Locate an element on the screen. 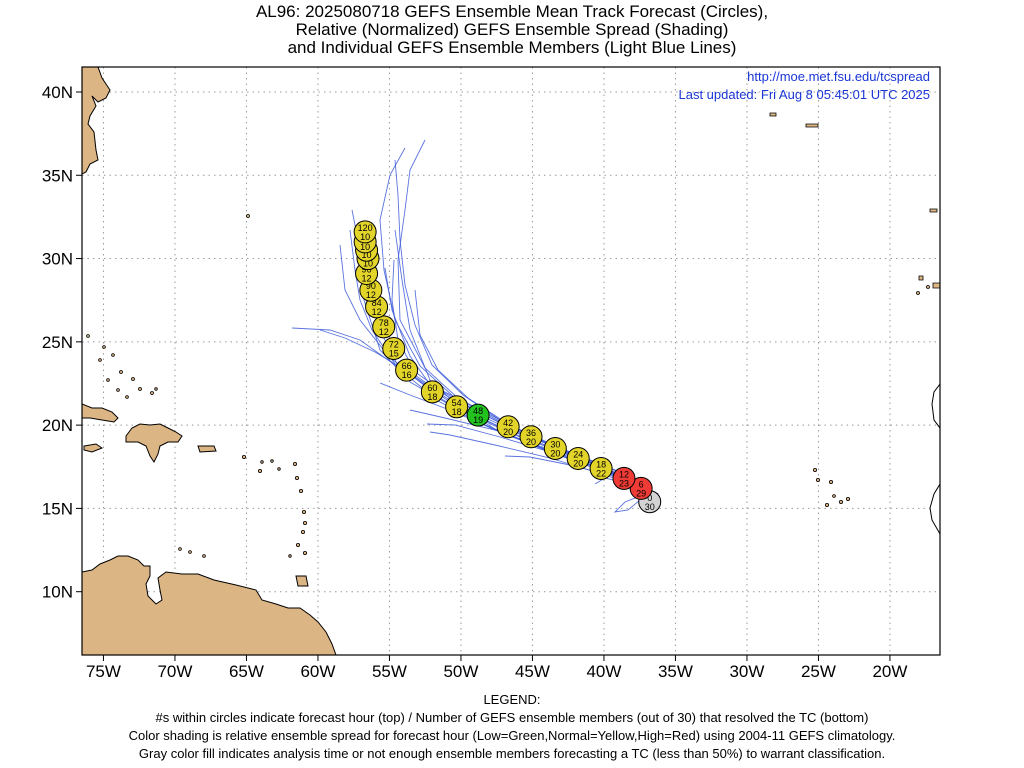 The height and width of the screenshot is (768, 1024). member-count-label: 22 is located at coordinates (601, 473).